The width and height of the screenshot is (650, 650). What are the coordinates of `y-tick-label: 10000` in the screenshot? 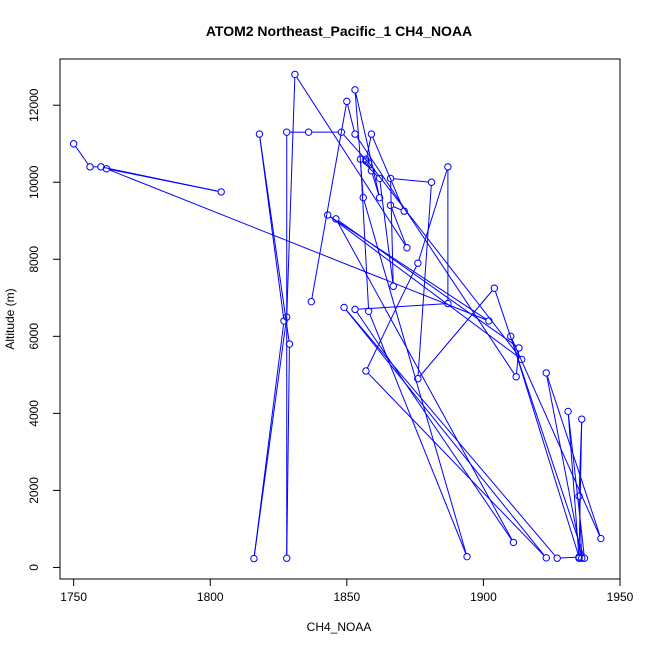 It's located at (34, 182).